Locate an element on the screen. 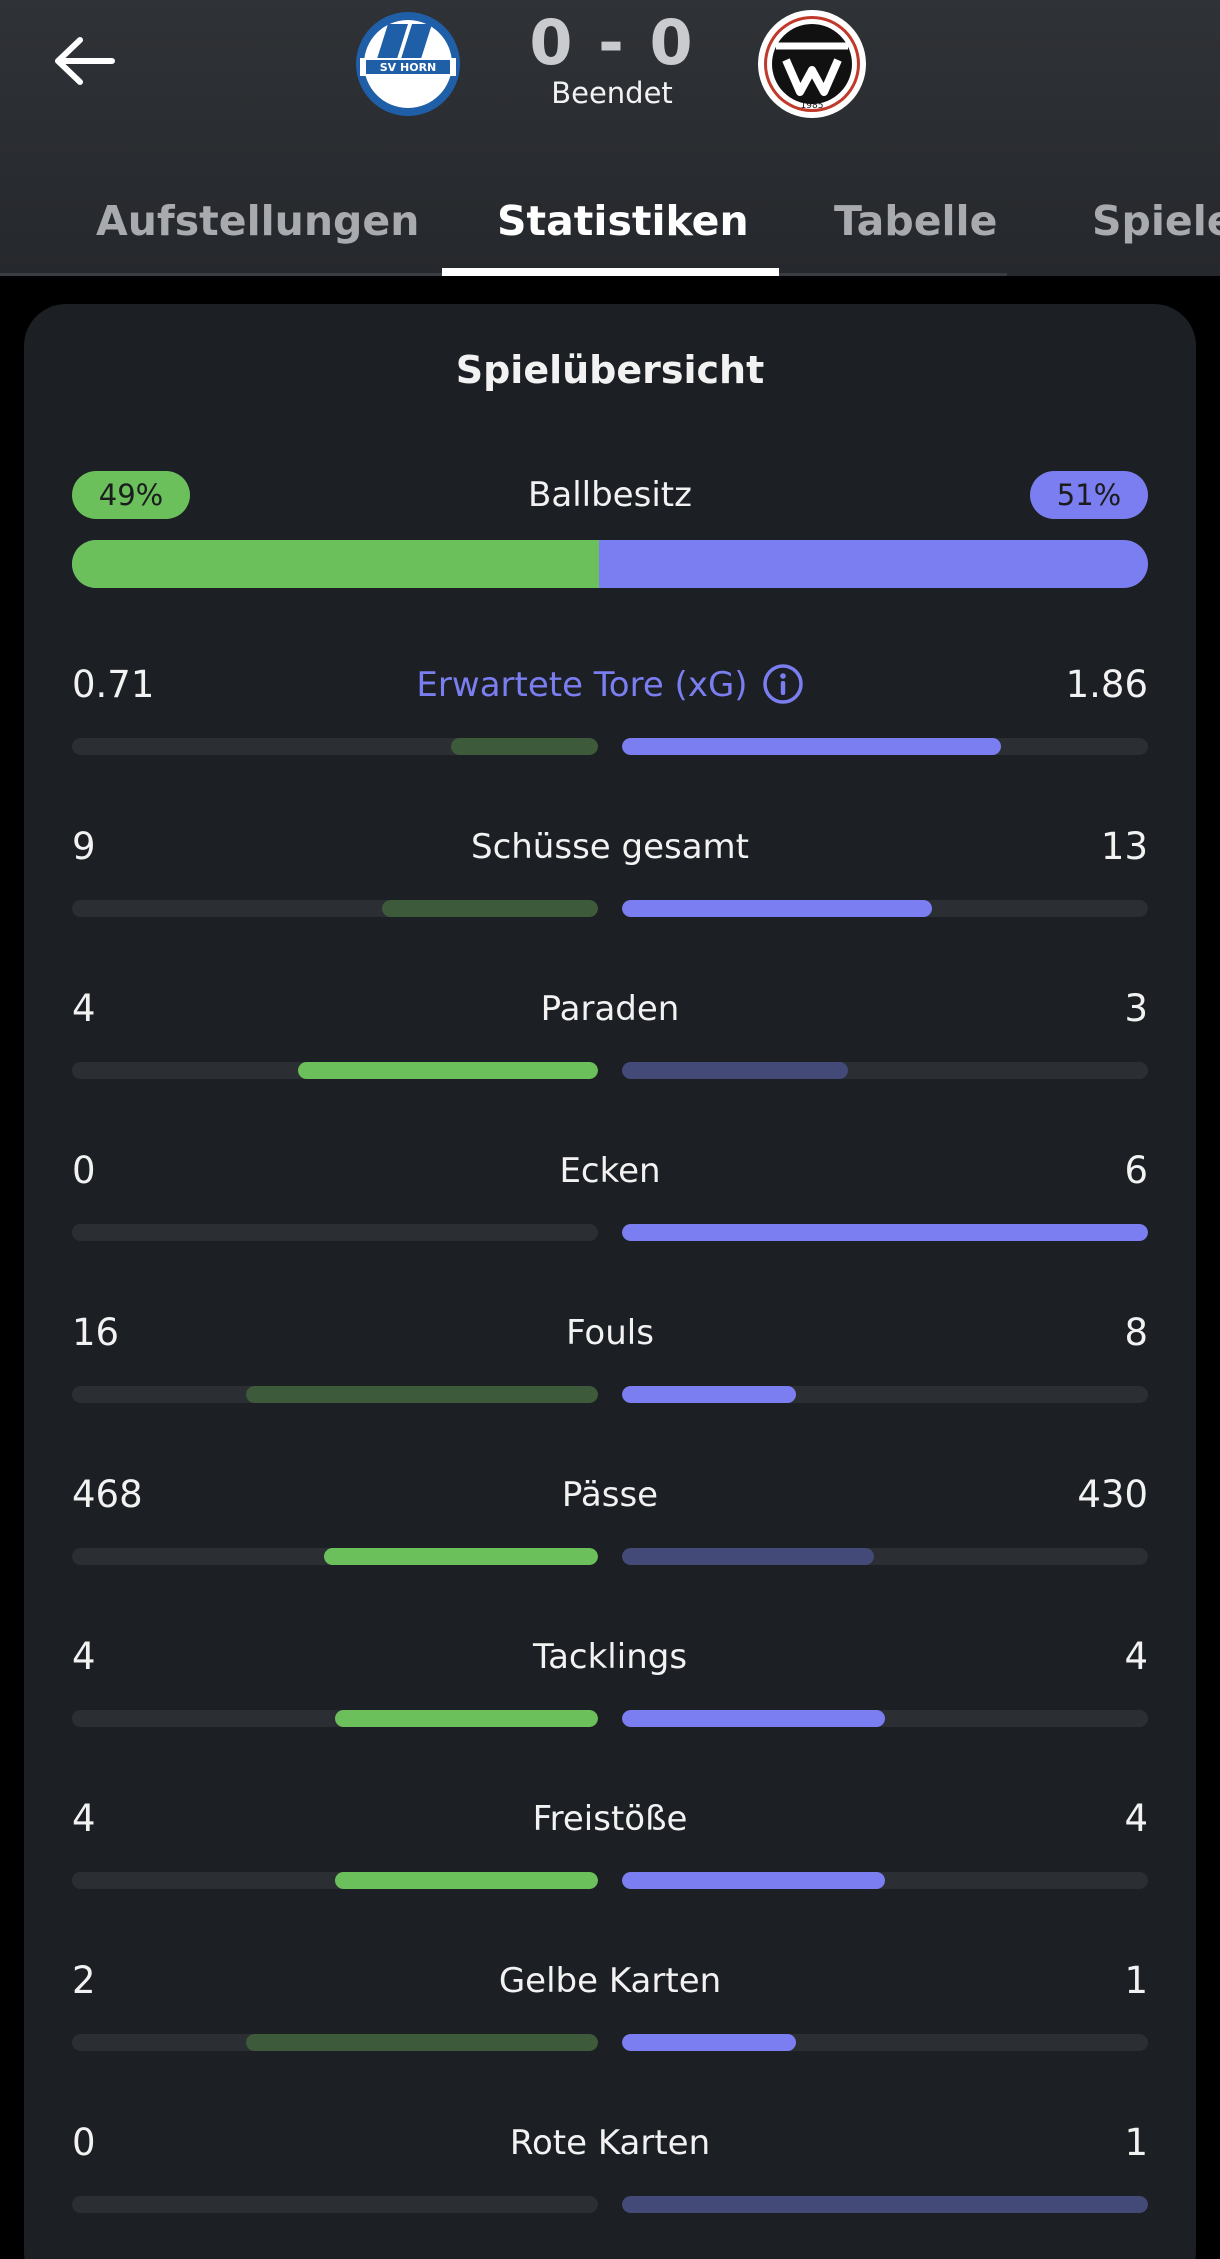  home-team-crest: SV HORN is located at coordinates (408, 64).